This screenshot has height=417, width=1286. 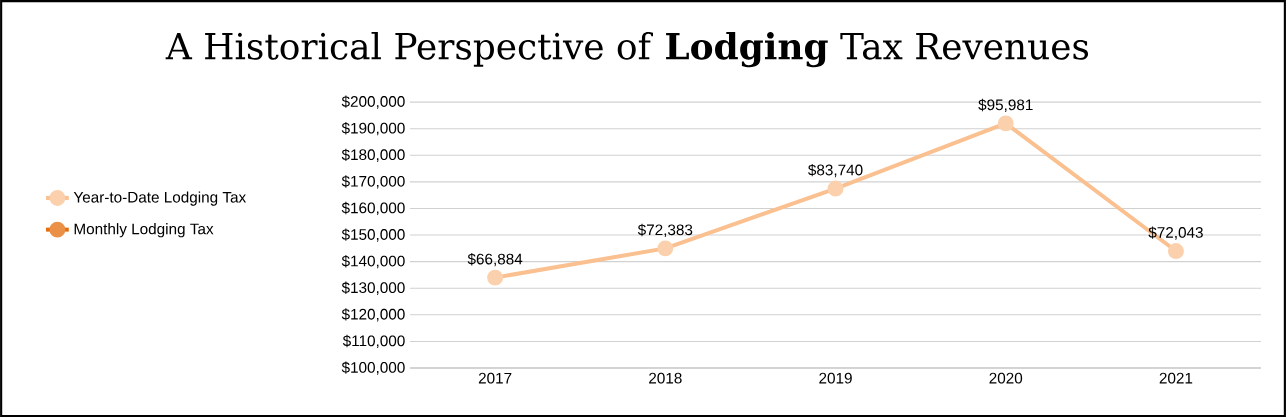 What do you see at coordinates (373, 315) in the screenshot?
I see `y-tick-label: $120,000` at bounding box center [373, 315].